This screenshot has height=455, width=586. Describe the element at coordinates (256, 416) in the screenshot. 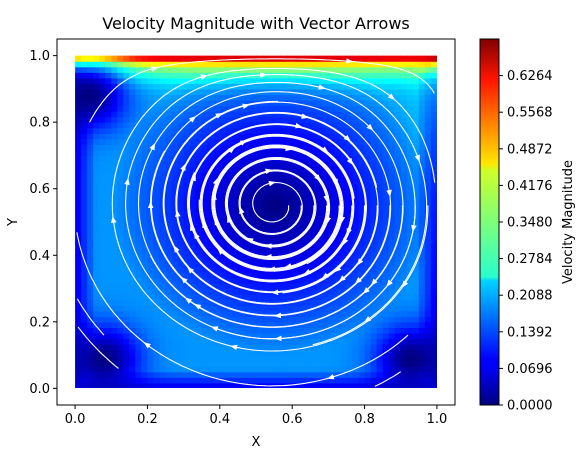

I see `x-axis-ticks: 0.0 0.2 0.4 0.6 0.8 1.0` at that location.